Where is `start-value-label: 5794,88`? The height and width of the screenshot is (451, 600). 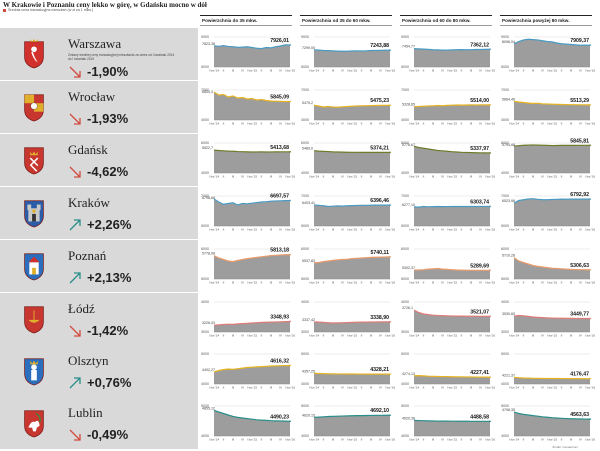 start-value-label: 5794,88 is located at coordinates (508, 145).